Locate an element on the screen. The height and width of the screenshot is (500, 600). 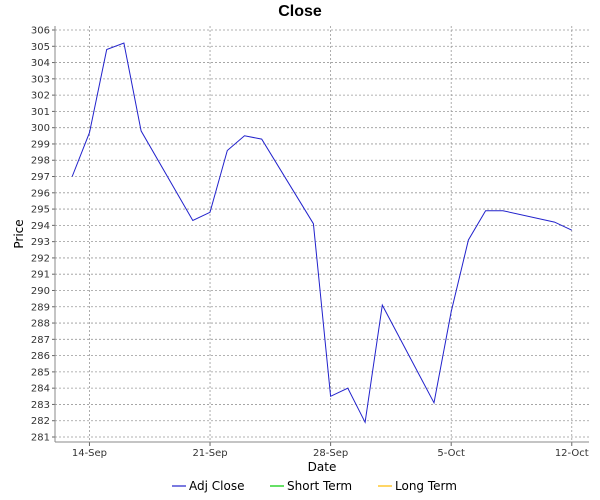
x-tick-label: 12-Oct is located at coordinates (572, 453).